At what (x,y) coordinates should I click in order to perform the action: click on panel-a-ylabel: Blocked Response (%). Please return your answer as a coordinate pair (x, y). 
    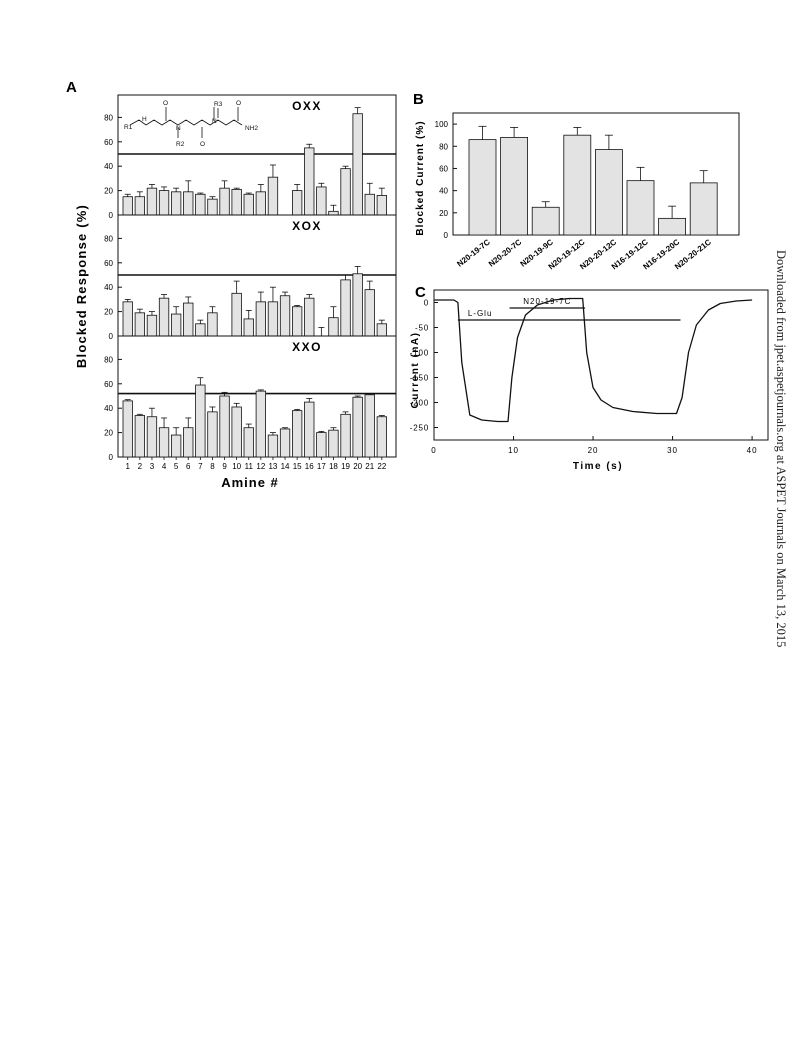
    Looking at the image, I should click on (81, 286).